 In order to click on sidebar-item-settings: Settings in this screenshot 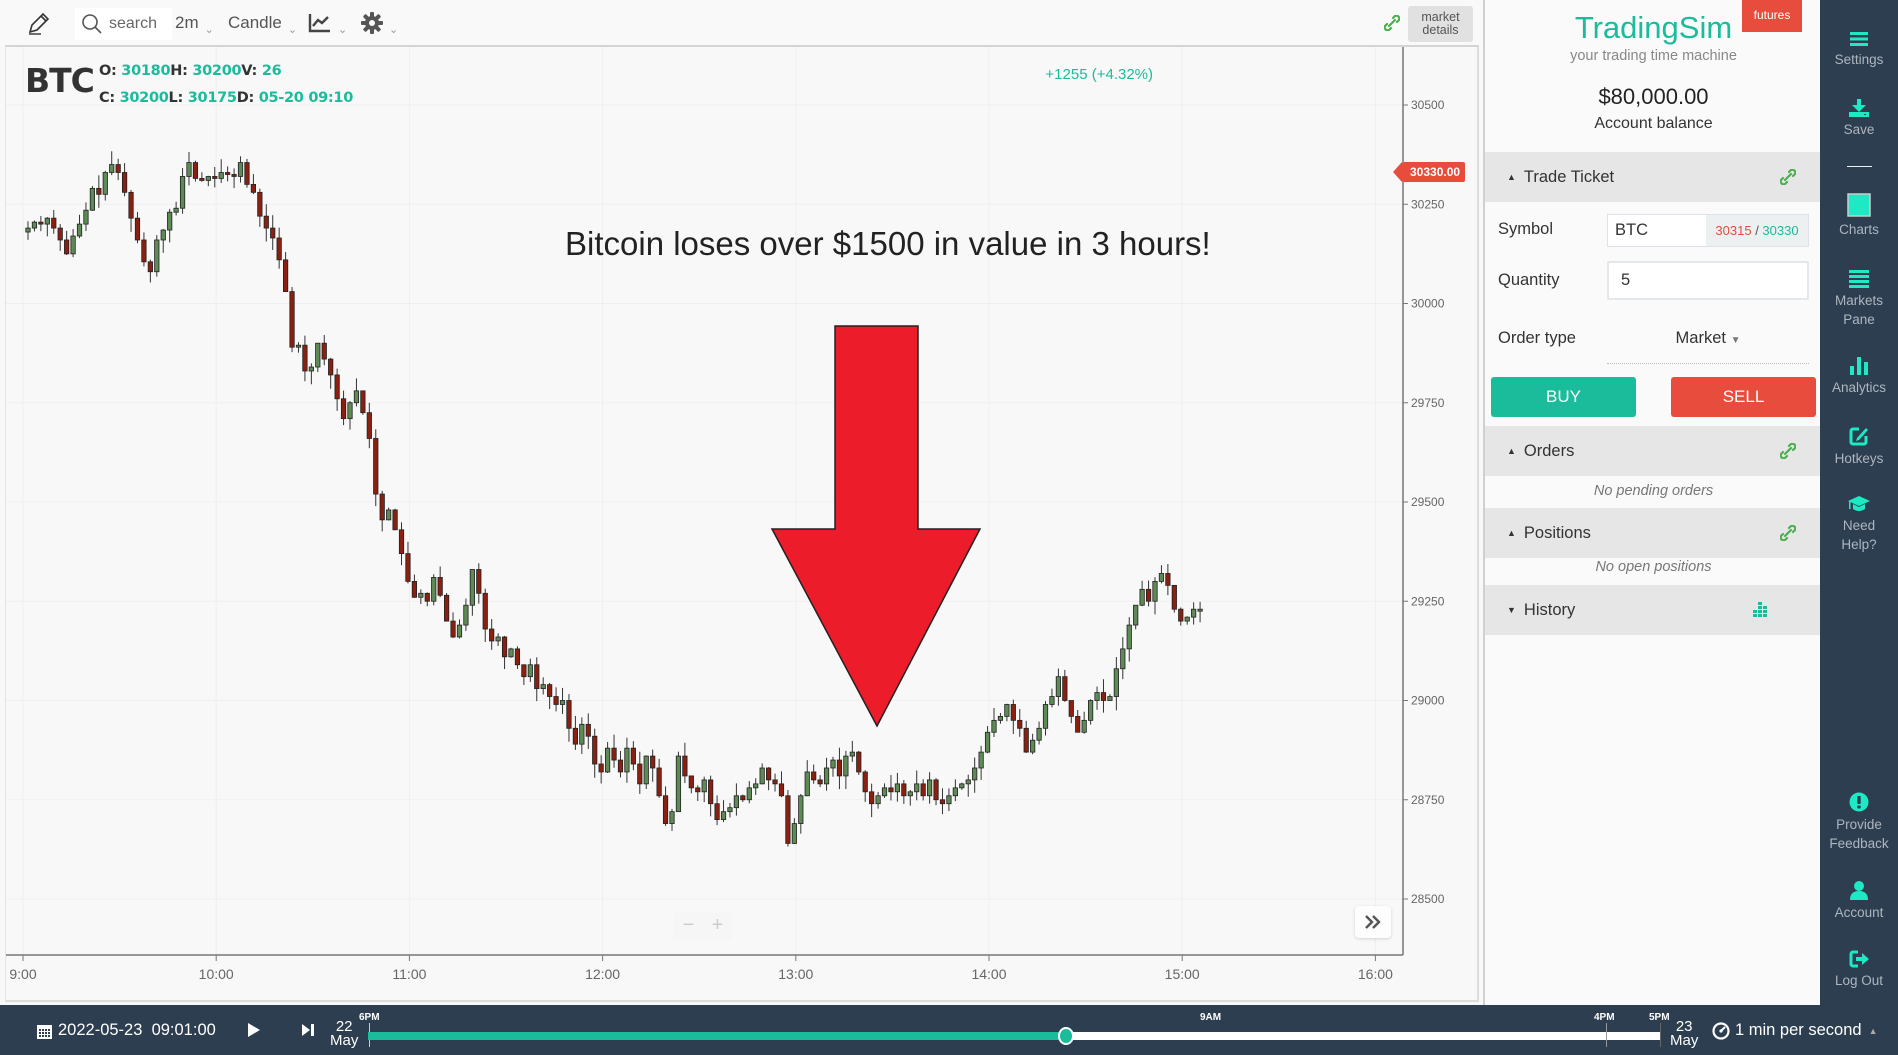, I will do `click(1859, 50)`.